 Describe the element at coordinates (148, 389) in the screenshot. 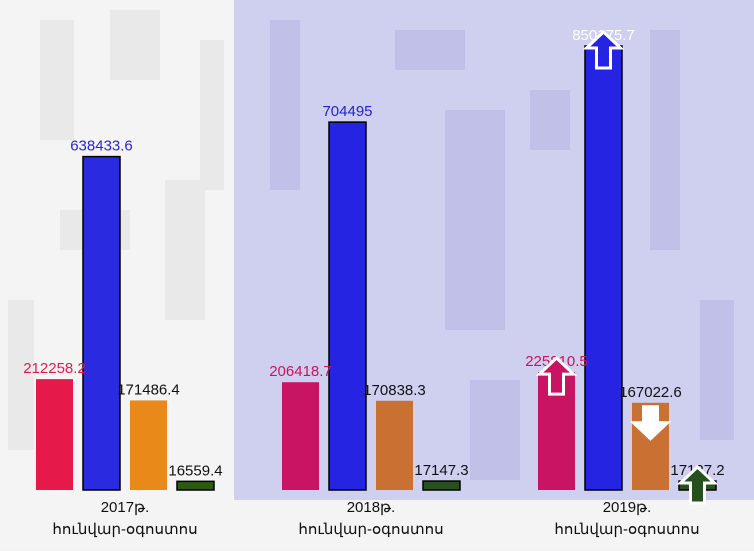

I see `value-label-0-2: 171486.4` at that location.